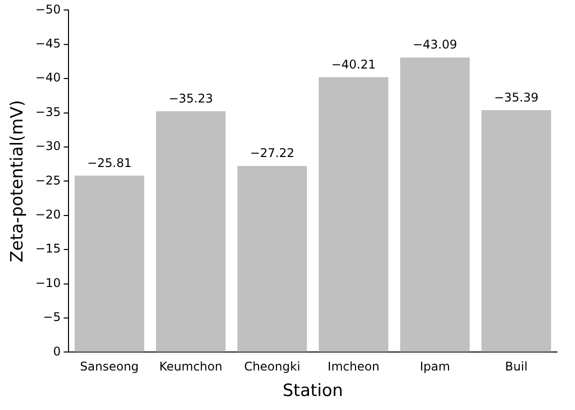 The height and width of the screenshot is (410, 575). Describe the element at coordinates (48, 77) in the screenshot. I see `y-tick-label: −40` at that location.